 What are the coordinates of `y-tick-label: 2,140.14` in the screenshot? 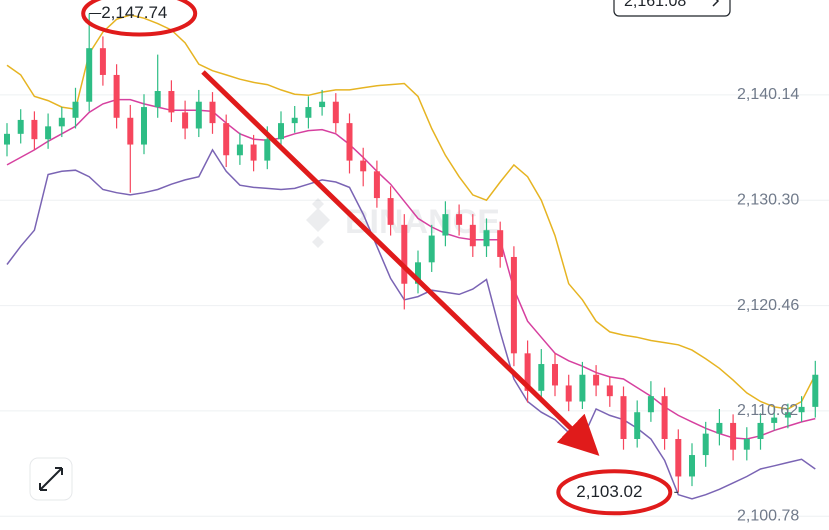 It's located at (768, 94).